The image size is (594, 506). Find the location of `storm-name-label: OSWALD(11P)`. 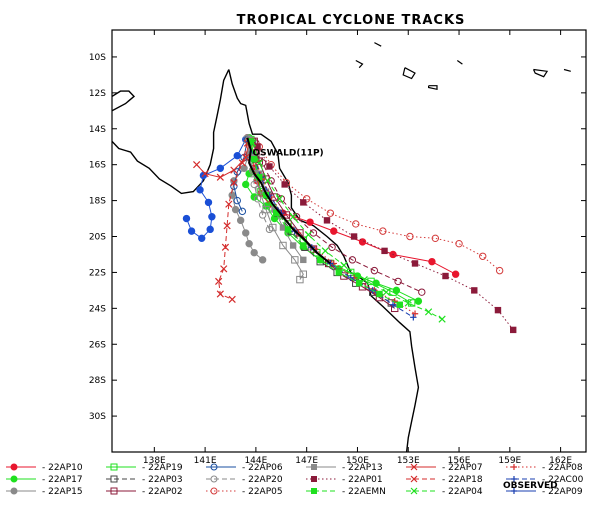

storm-name-label: OSWALD(11P) is located at coordinates (288, 154).